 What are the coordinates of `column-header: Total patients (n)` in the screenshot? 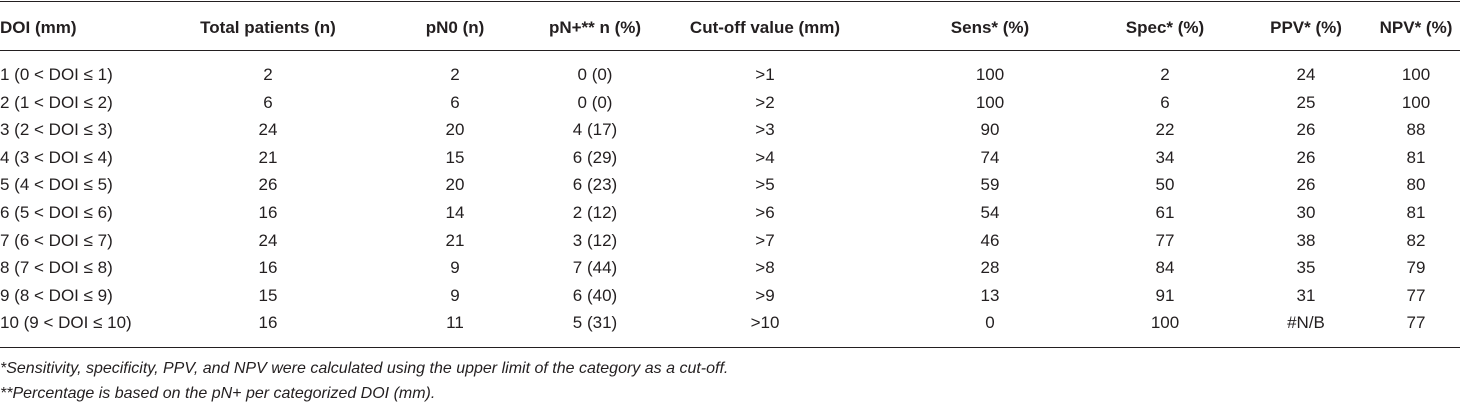 It's located at (268, 27).